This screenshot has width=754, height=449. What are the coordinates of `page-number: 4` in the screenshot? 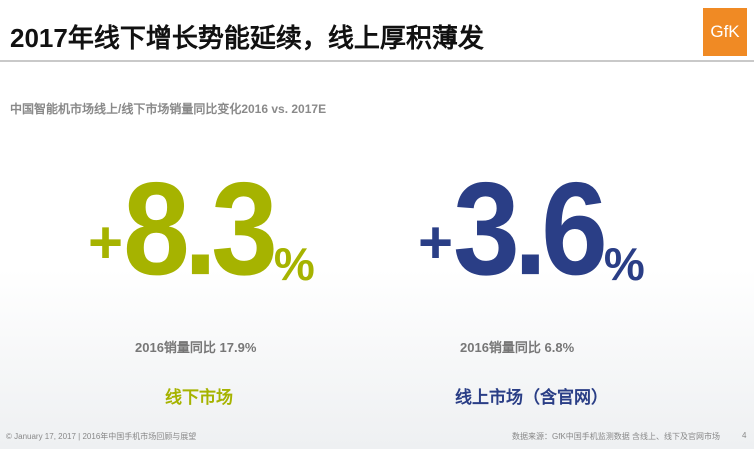 It's located at (744, 435).